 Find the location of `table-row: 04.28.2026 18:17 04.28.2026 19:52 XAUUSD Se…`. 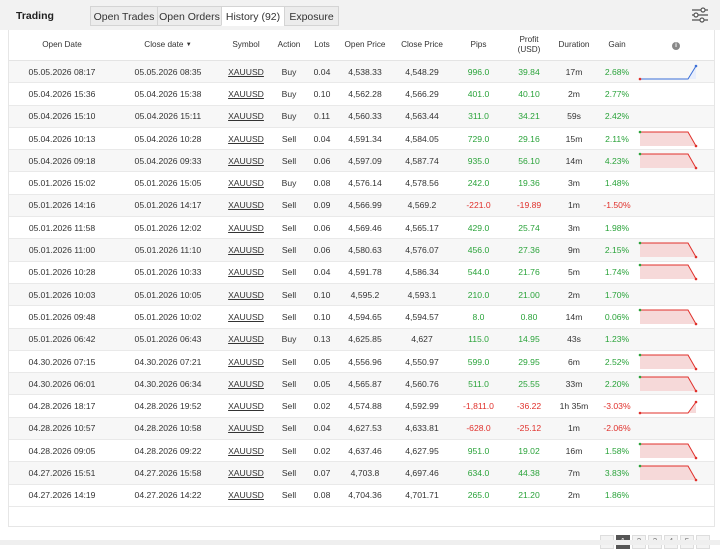

table-row: 04.28.2026 18:17 04.28.2026 19:52 XAUUSD Se… is located at coordinates (361, 406).